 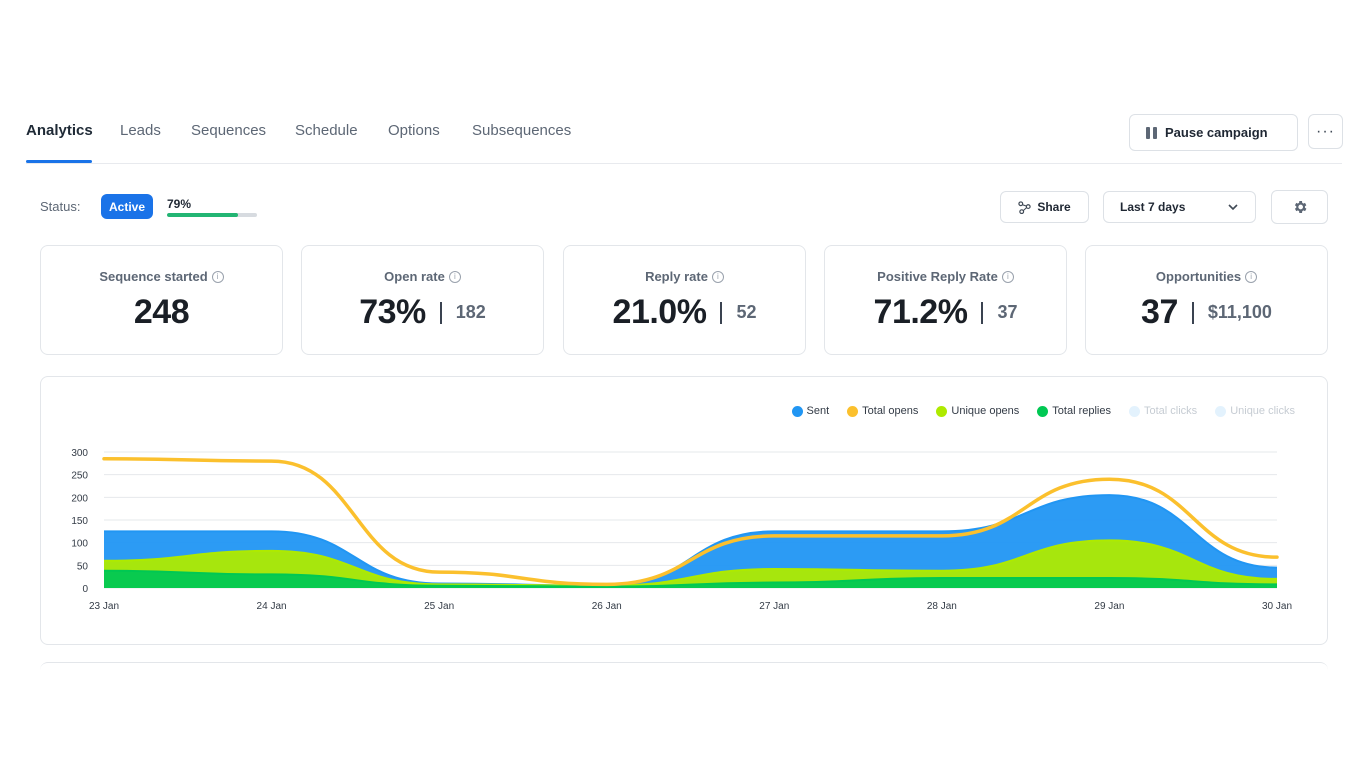 What do you see at coordinates (1171, 411) in the screenshot?
I see `legend-label: Total clicks` at bounding box center [1171, 411].